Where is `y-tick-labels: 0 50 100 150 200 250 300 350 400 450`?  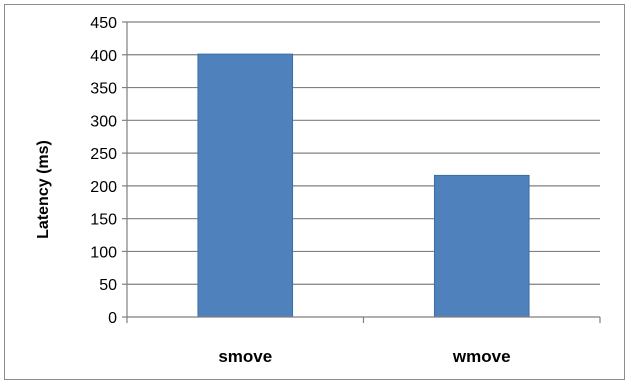 y-tick-labels: 0 50 100 150 200 250 300 350 400 450 is located at coordinates (103, 171).